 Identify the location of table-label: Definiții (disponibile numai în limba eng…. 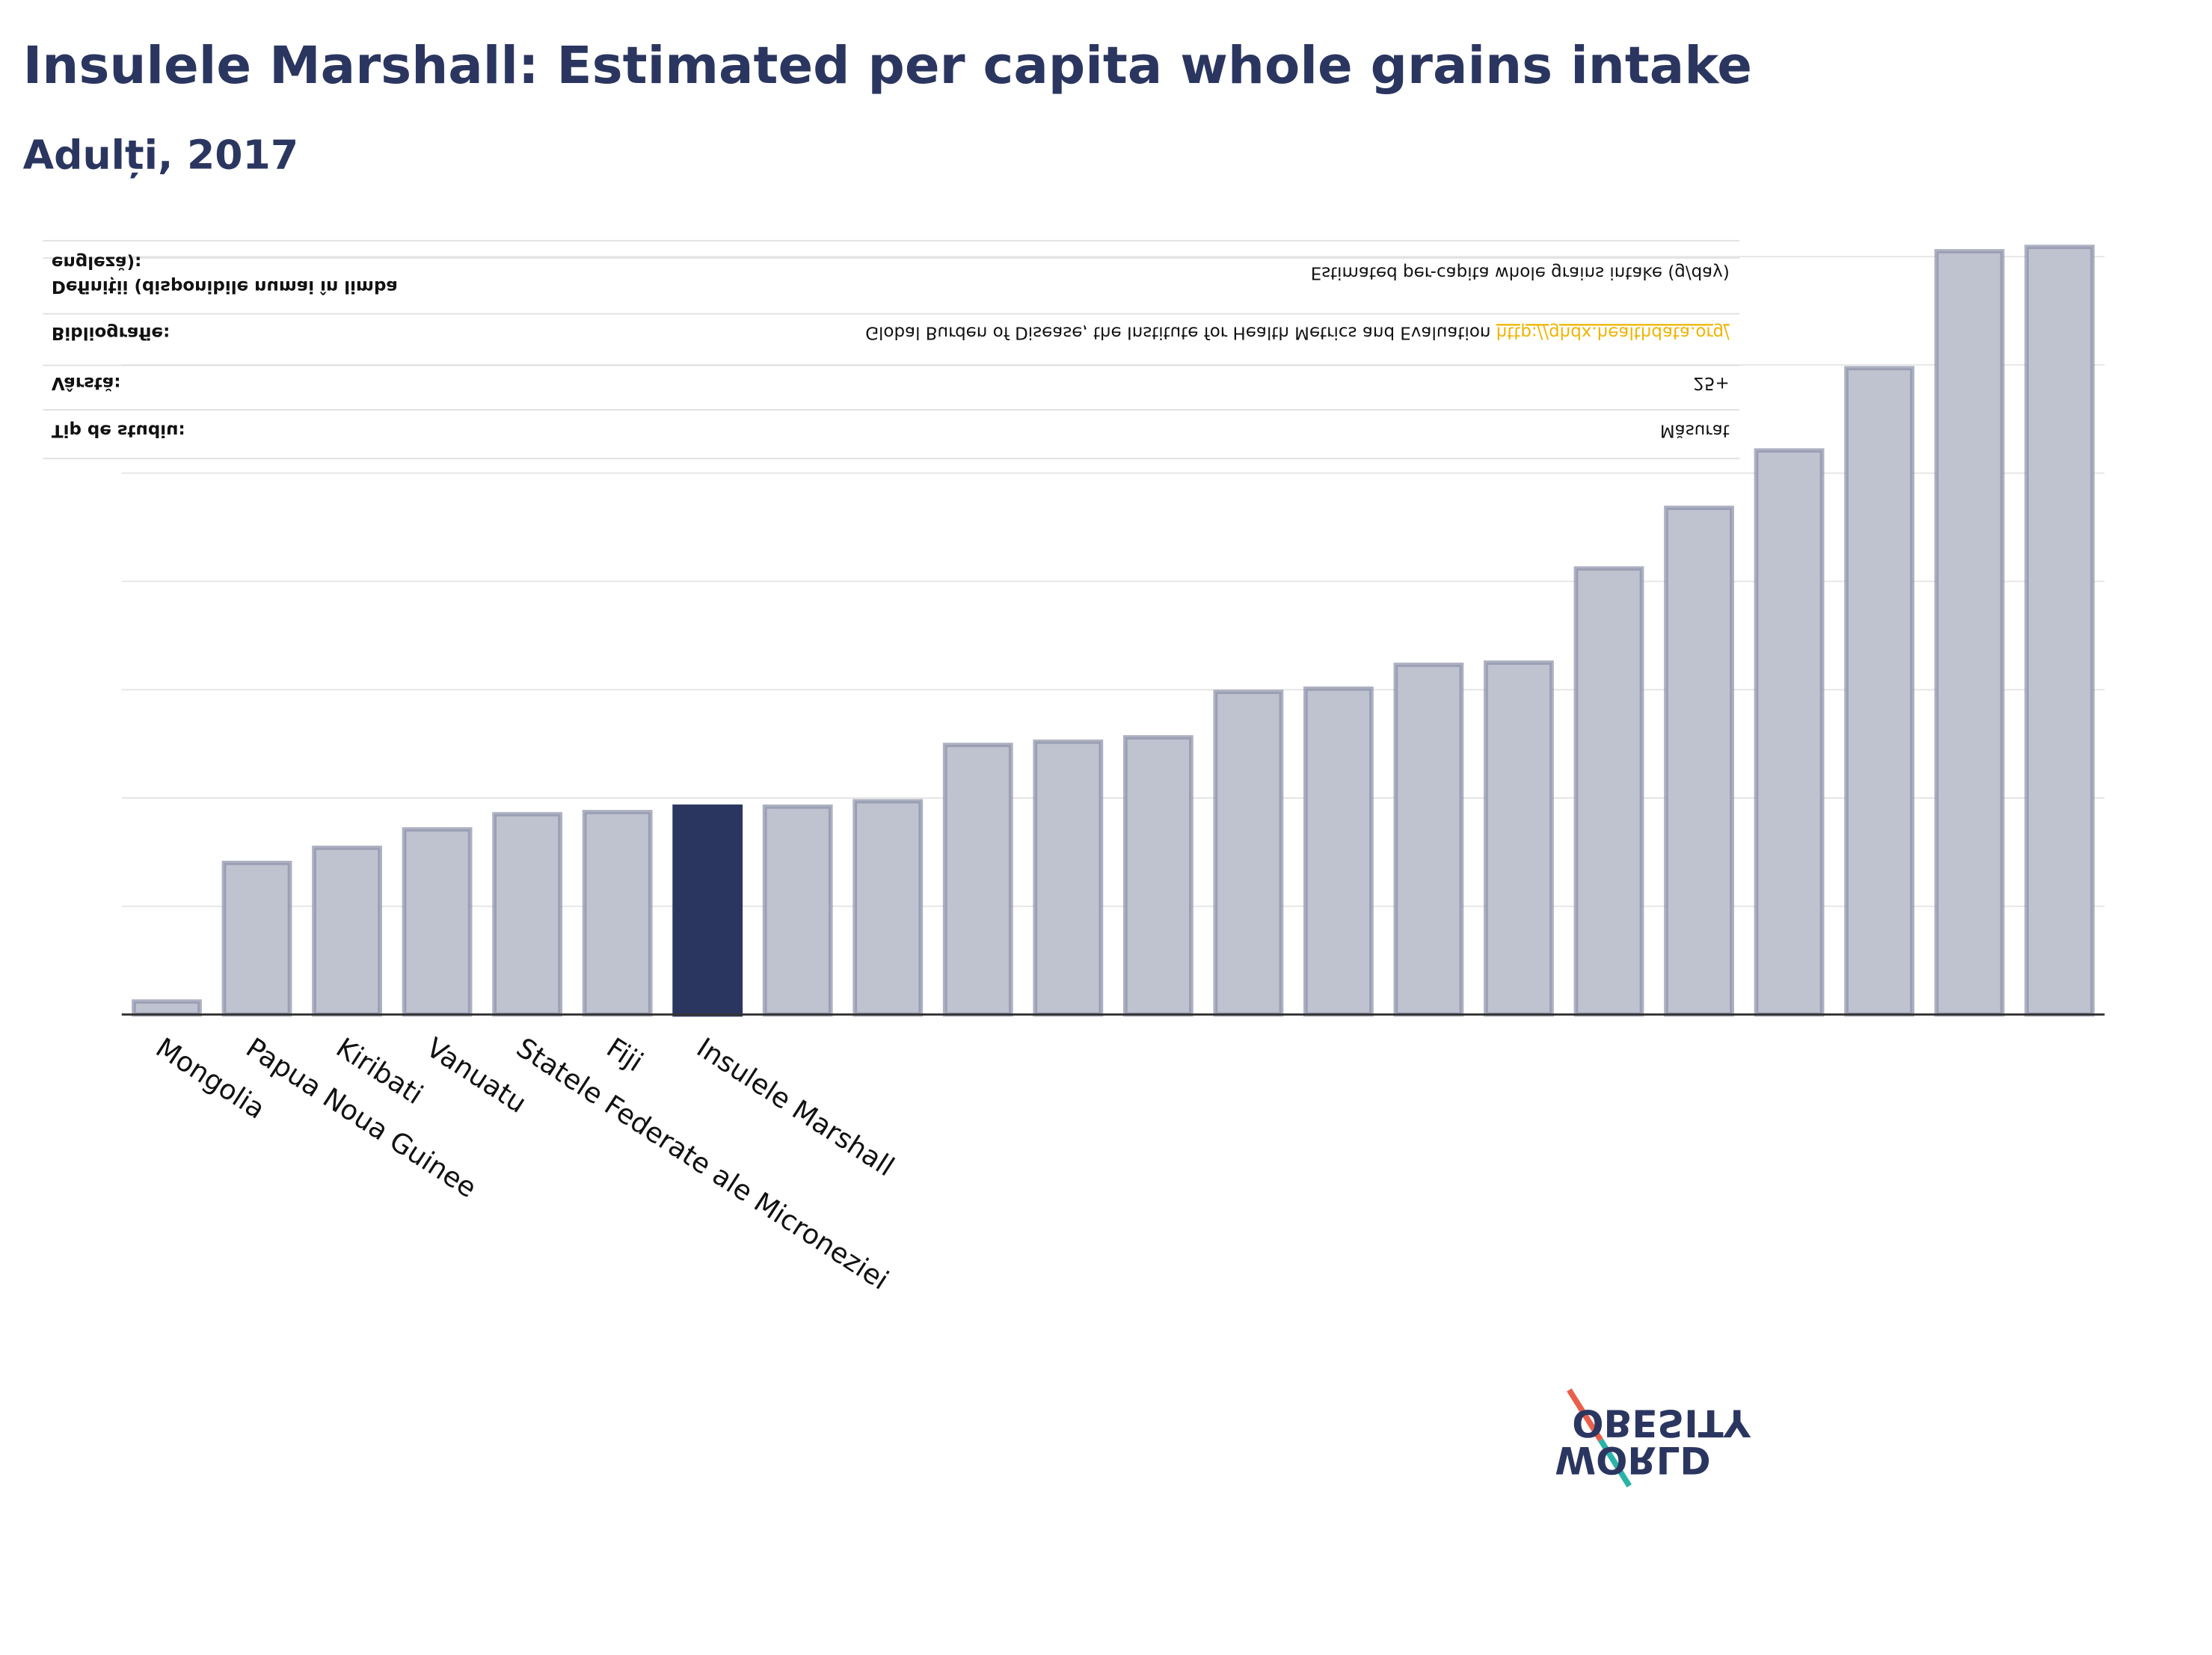
(225, 275).